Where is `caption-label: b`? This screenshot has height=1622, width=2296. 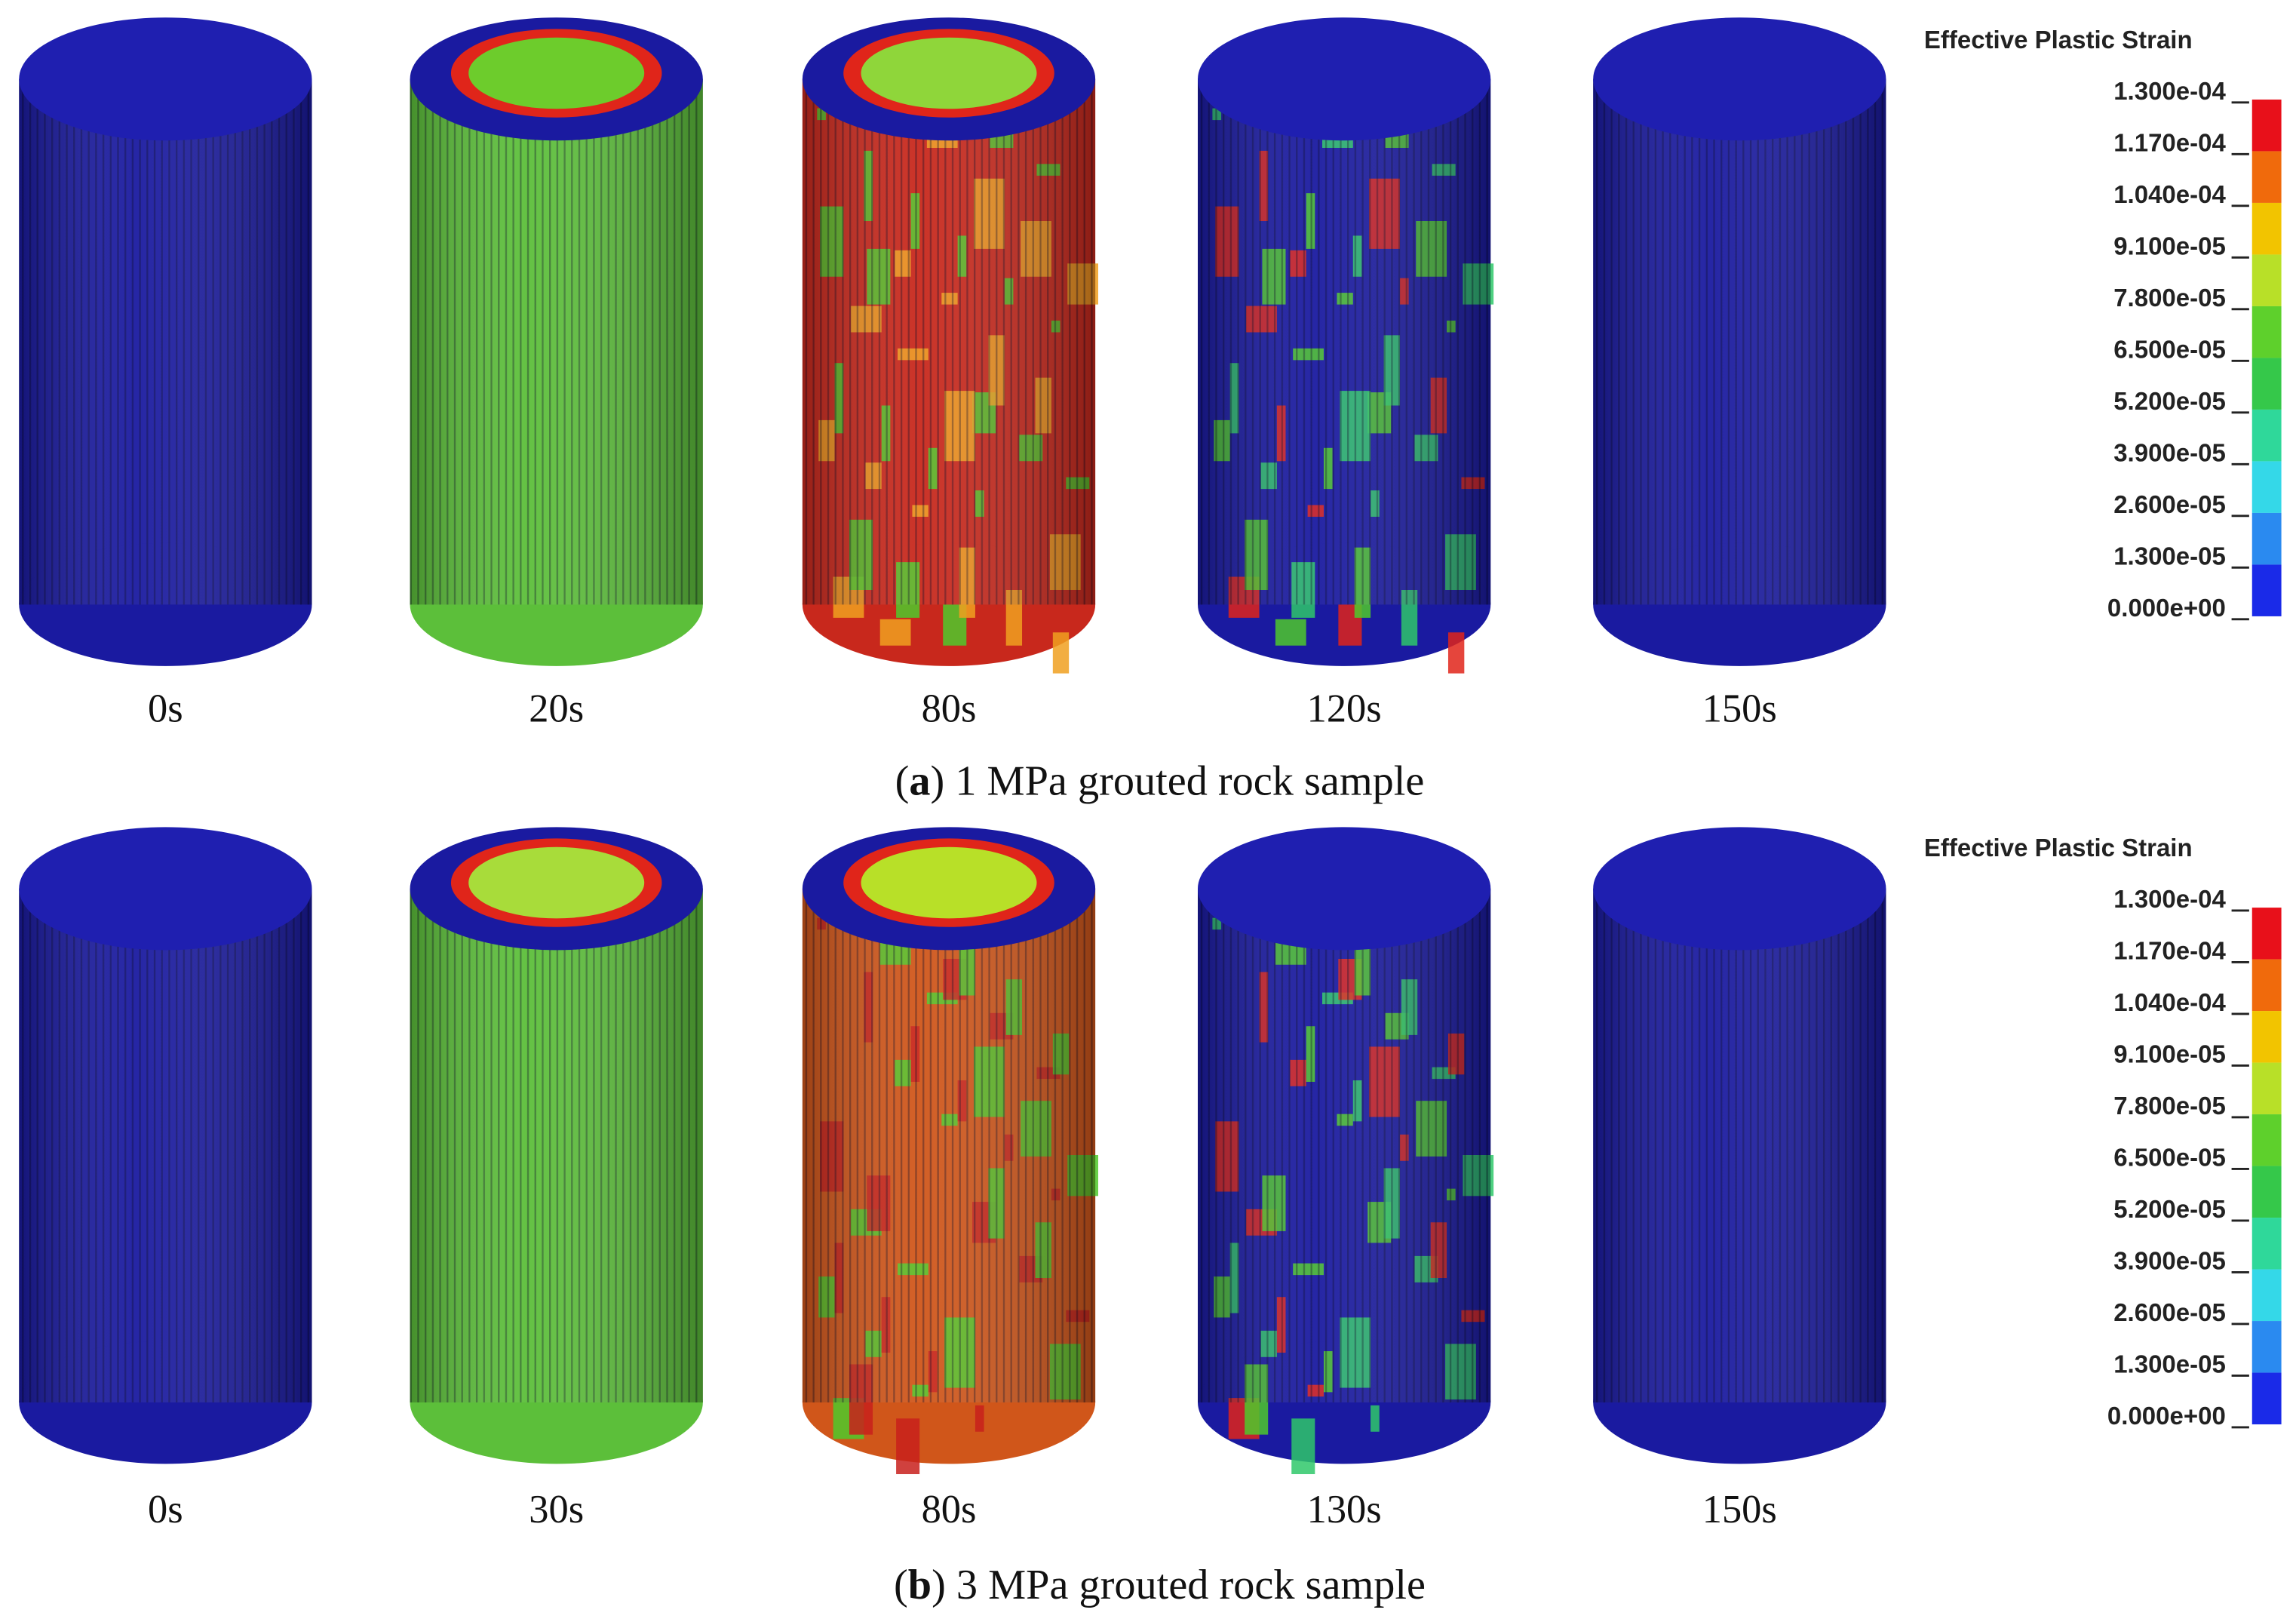 caption-label: b is located at coordinates (920, 1585).